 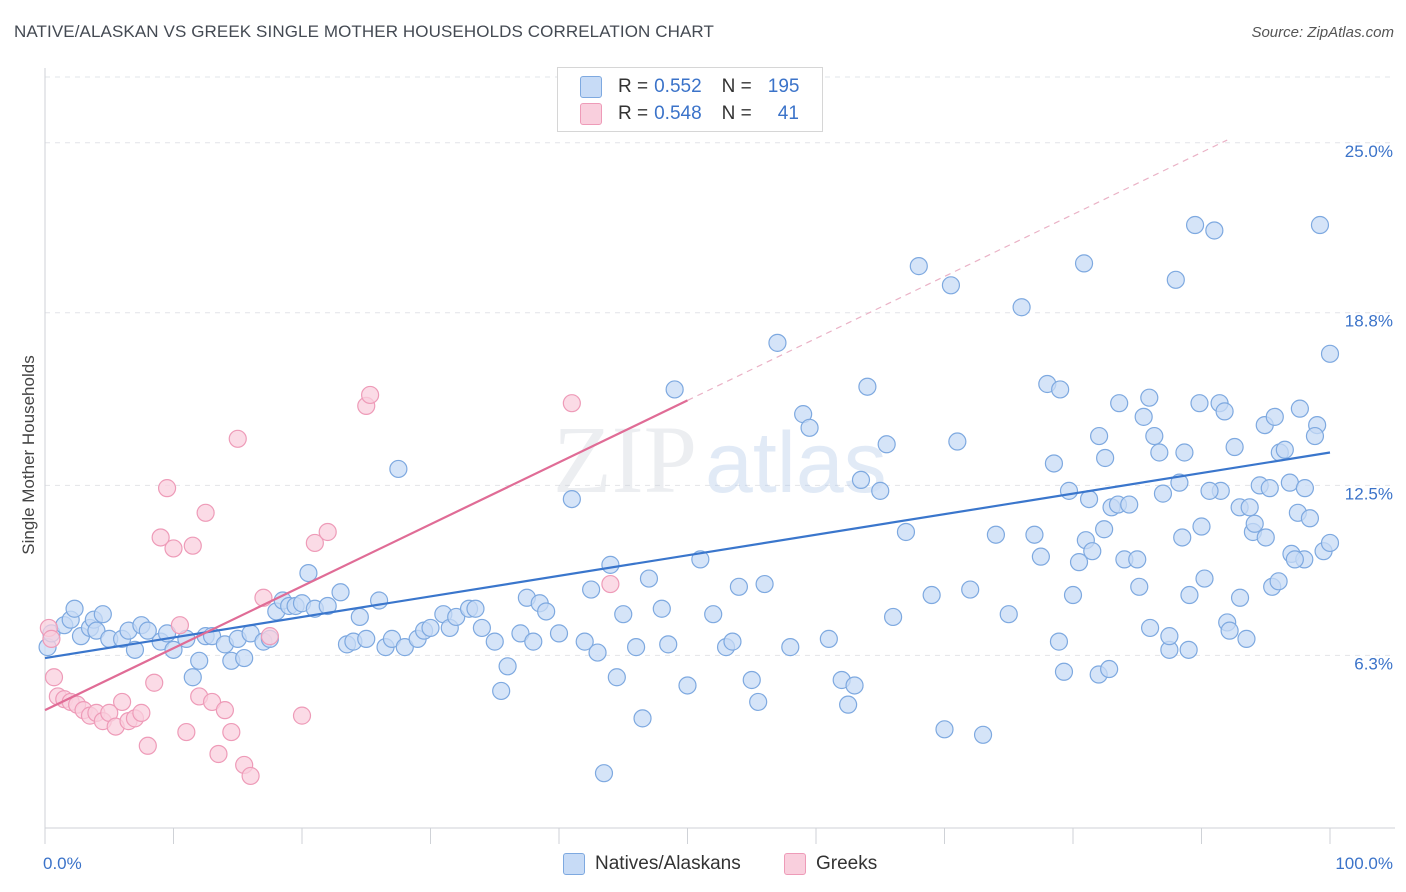 I want to click on bottom-legend-label-greeks: Greeks, so click(x=847, y=863).